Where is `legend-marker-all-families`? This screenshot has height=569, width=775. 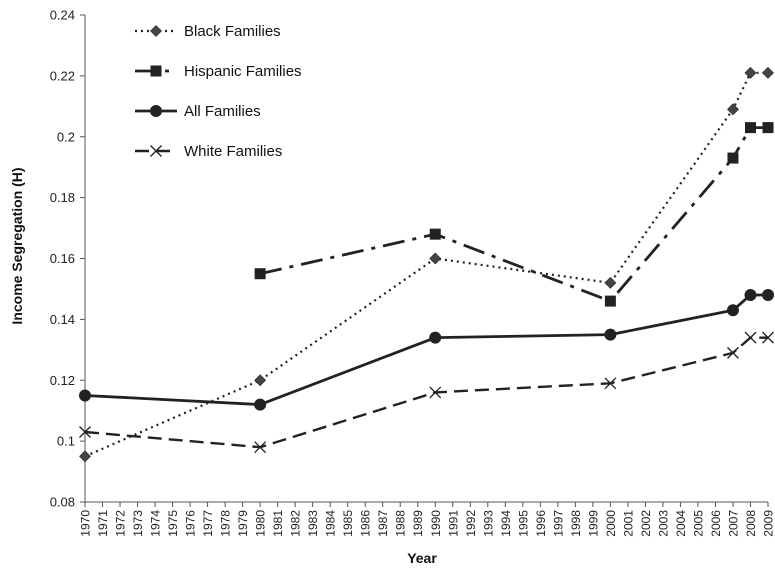
legend-marker-all-families is located at coordinates (156, 111).